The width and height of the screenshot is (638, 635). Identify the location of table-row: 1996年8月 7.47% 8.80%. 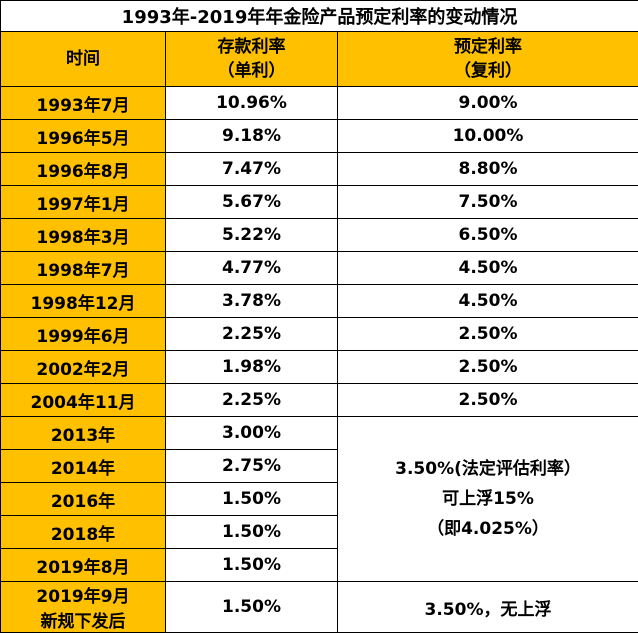
(319, 169).